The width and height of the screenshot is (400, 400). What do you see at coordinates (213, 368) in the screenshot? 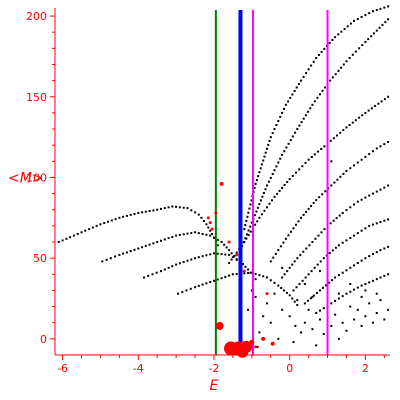
I see `x-tick-label: -2` at bounding box center [213, 368].